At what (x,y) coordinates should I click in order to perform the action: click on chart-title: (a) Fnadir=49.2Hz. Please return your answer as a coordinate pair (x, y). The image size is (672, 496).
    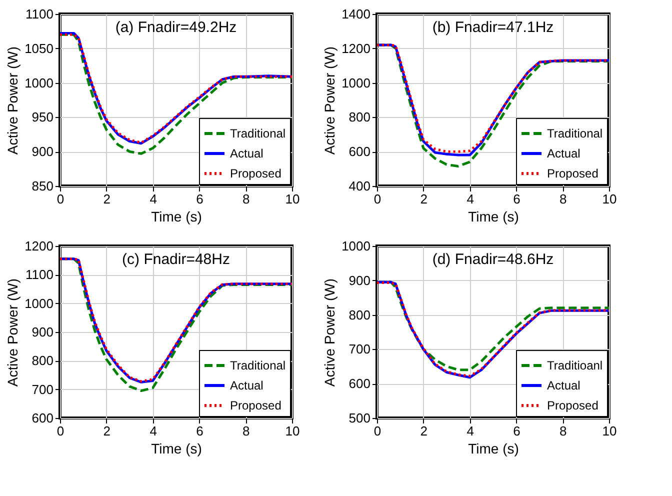
    Looking at the image, I should click on (176, 27).